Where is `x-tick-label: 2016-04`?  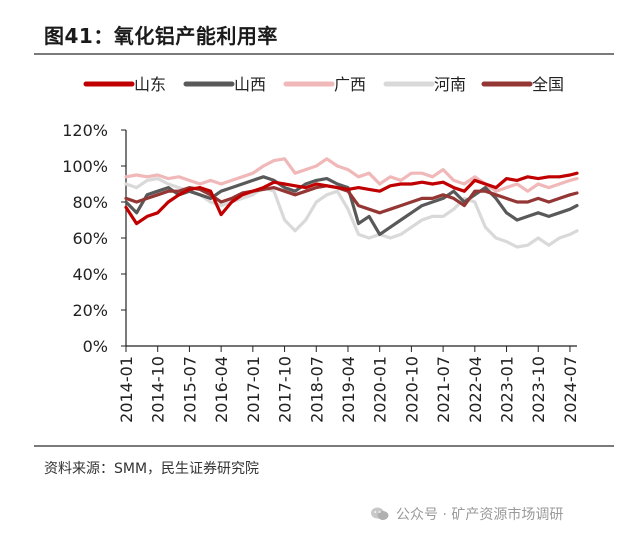 x-tick-label: 2016-04 is located at coordinates (221, 389).